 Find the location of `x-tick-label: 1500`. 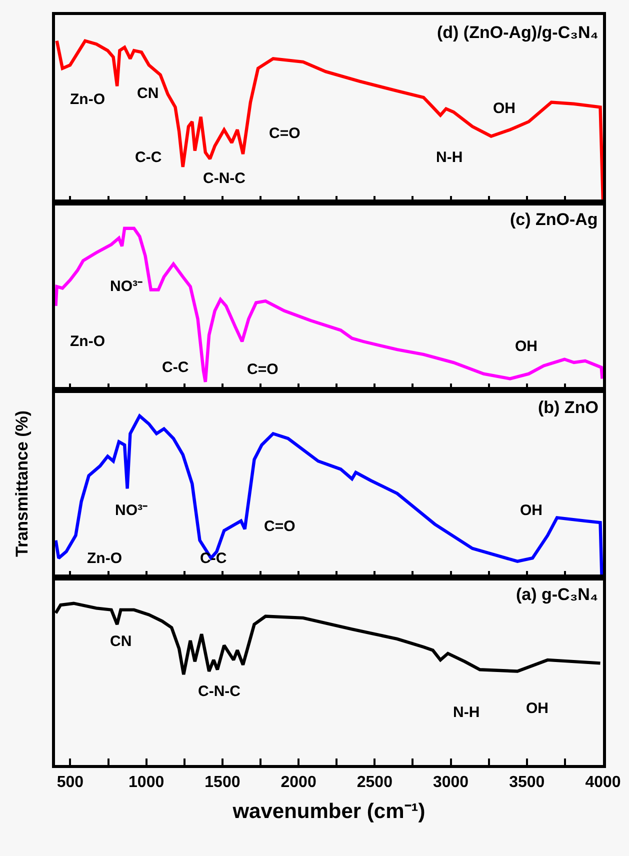

x-tick-label: 1500 is located at coordinates (222, 782).